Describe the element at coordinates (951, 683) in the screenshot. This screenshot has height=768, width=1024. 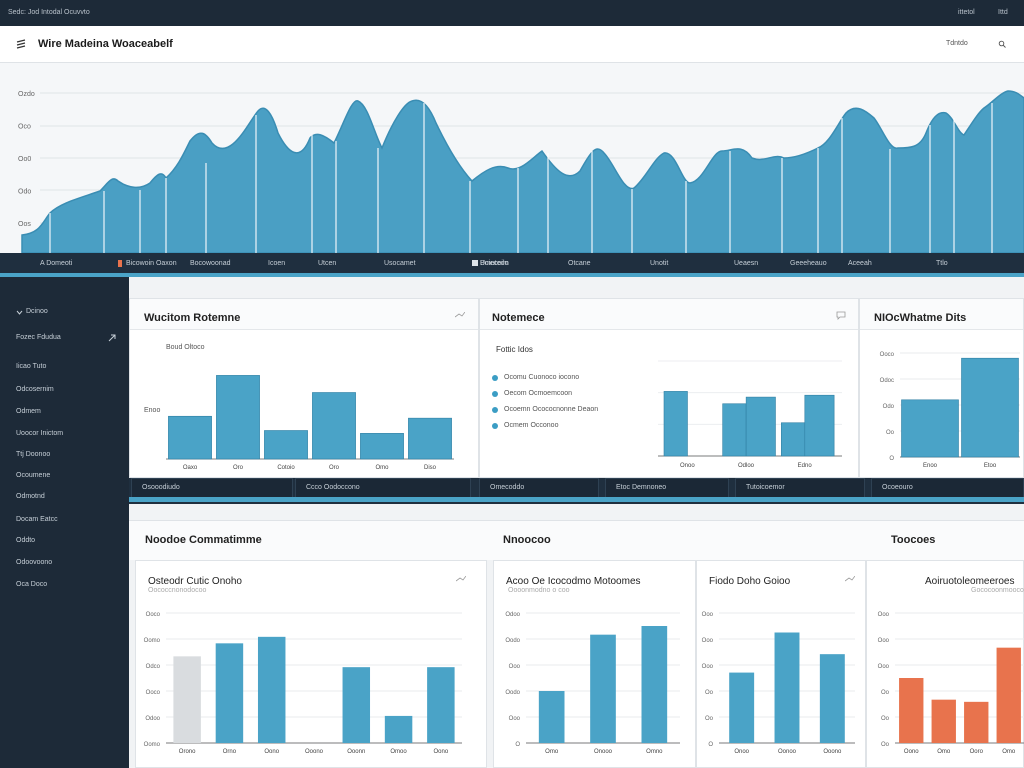
I see `bar-chart: Ooo Ooo Ooo Oo Oo Oo Oono Omo Ooro Omo` at that location.